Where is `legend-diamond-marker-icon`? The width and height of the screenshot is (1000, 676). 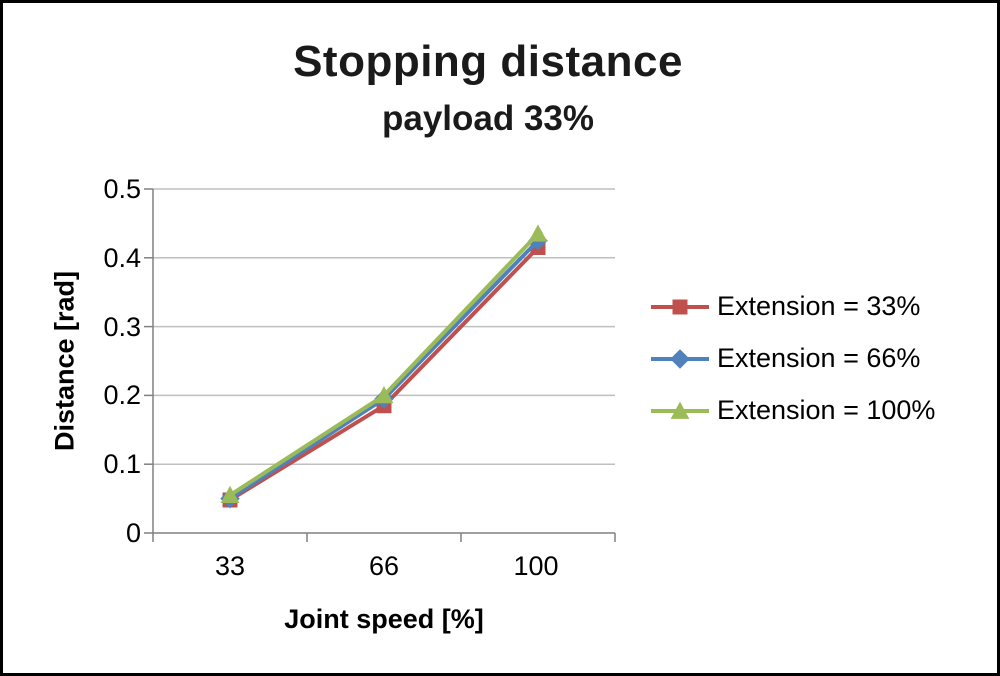 legend-diamond-marker-icon is located at coordinates (680, 358).